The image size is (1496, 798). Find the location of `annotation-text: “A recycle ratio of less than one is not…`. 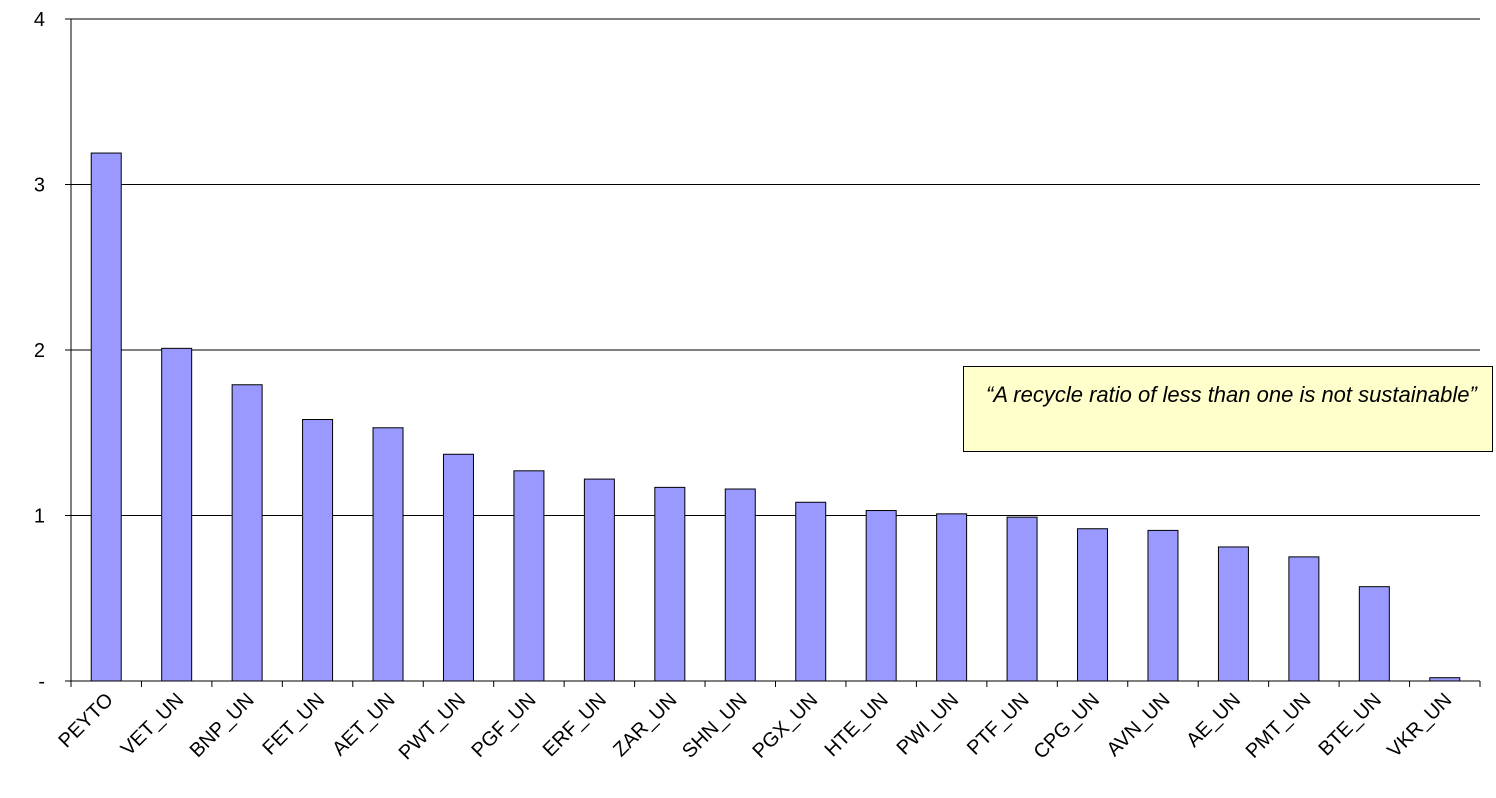

annotation-text: “A recycle ratio of less than one is not… is located at coordinates (1231, 394).